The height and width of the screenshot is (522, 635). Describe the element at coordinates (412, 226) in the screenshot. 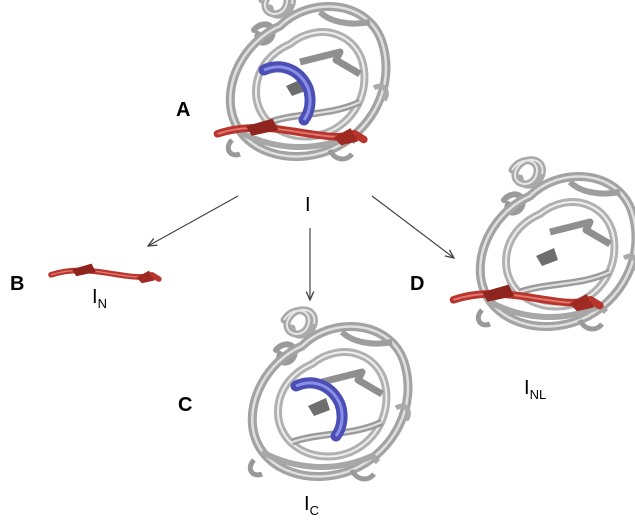

I see `arrow-to-d` at that location.